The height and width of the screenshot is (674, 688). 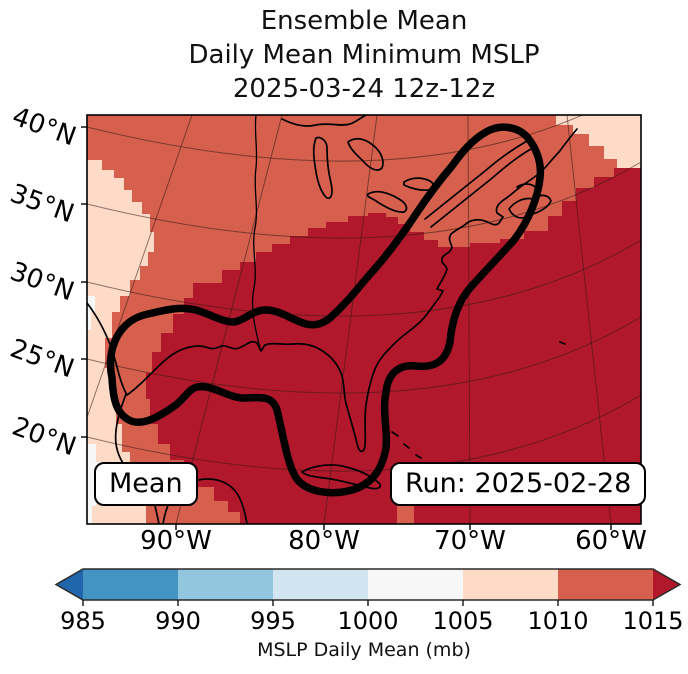 What do you see at coordinates (368, 621) in the screenshot?
I see `colorbar-tick-1000: 1000` at bounding box center [368, 621].